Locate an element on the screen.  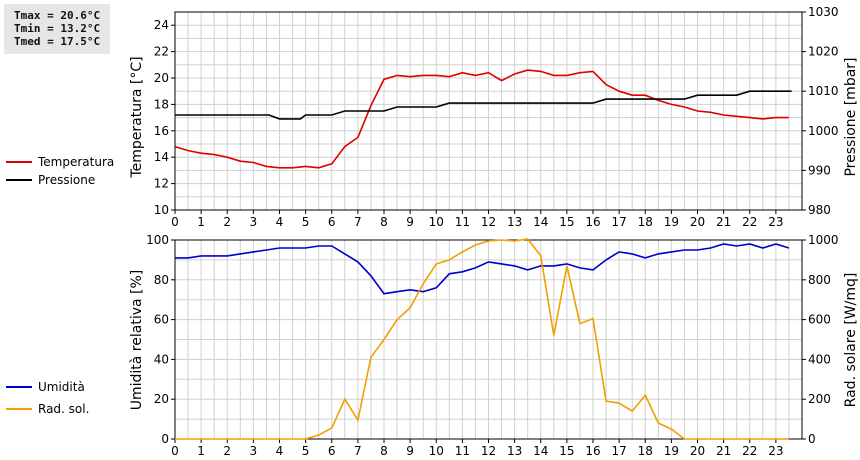
bottom-xtick-label: 5 is located at coordinates (306, 451).